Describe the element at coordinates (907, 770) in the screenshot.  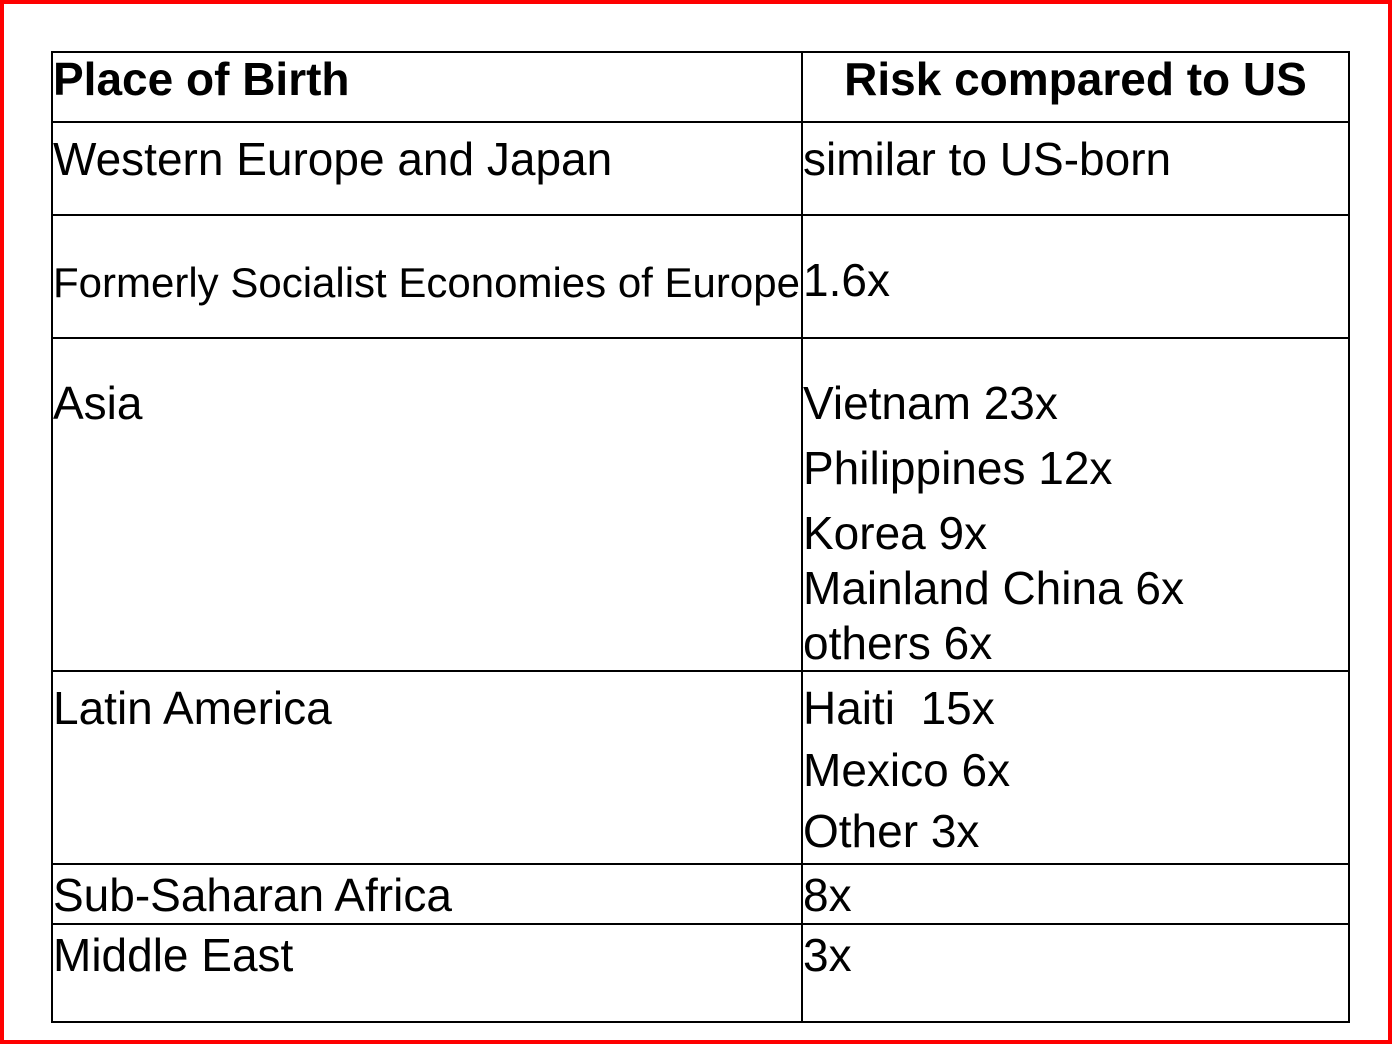
I see `risk-line: Mexico 6x` at that location.